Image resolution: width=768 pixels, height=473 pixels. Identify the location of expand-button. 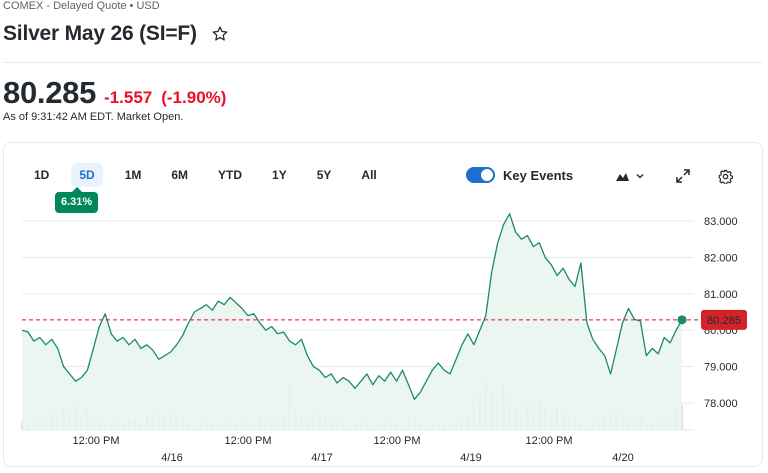
(683, 176).